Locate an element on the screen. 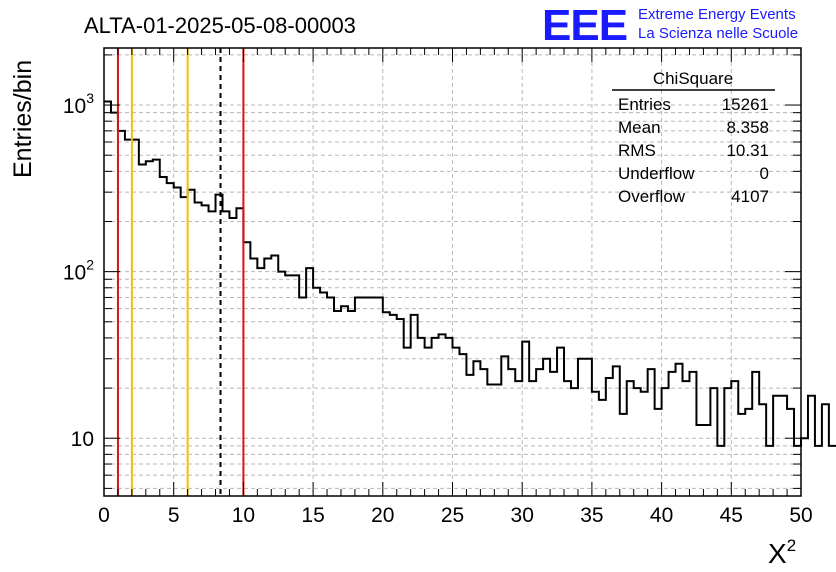 This screenshot has height=572, width=836. stats-value: 0 is located at coordinates (764, 173).